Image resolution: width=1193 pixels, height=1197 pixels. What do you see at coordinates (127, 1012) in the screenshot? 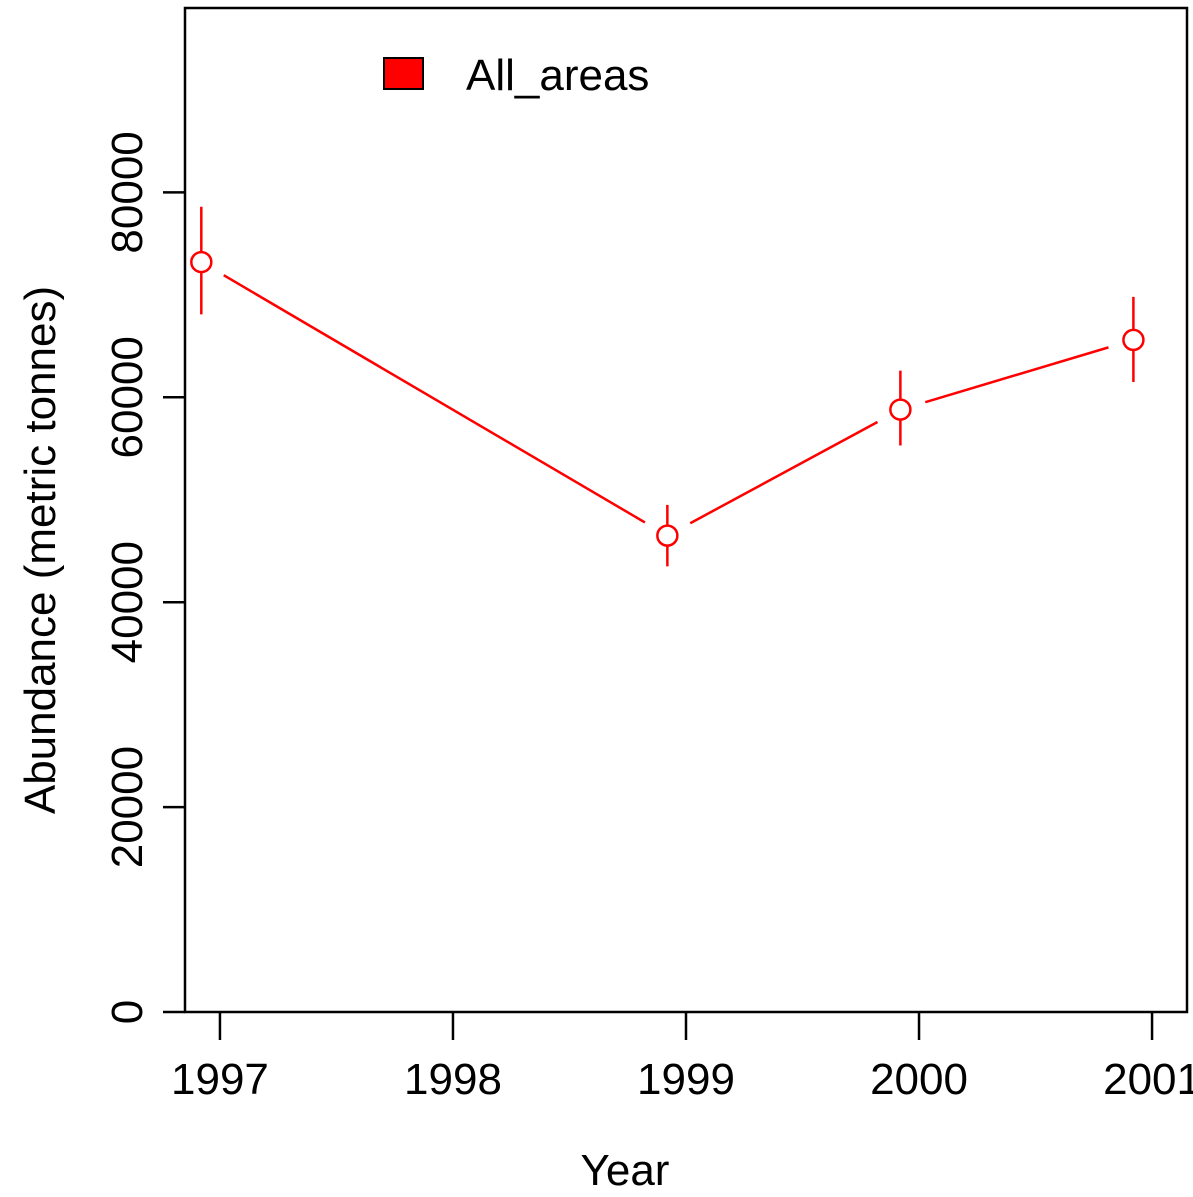
I see `y-tick-label: 0` at bounding box center [127, 1012].